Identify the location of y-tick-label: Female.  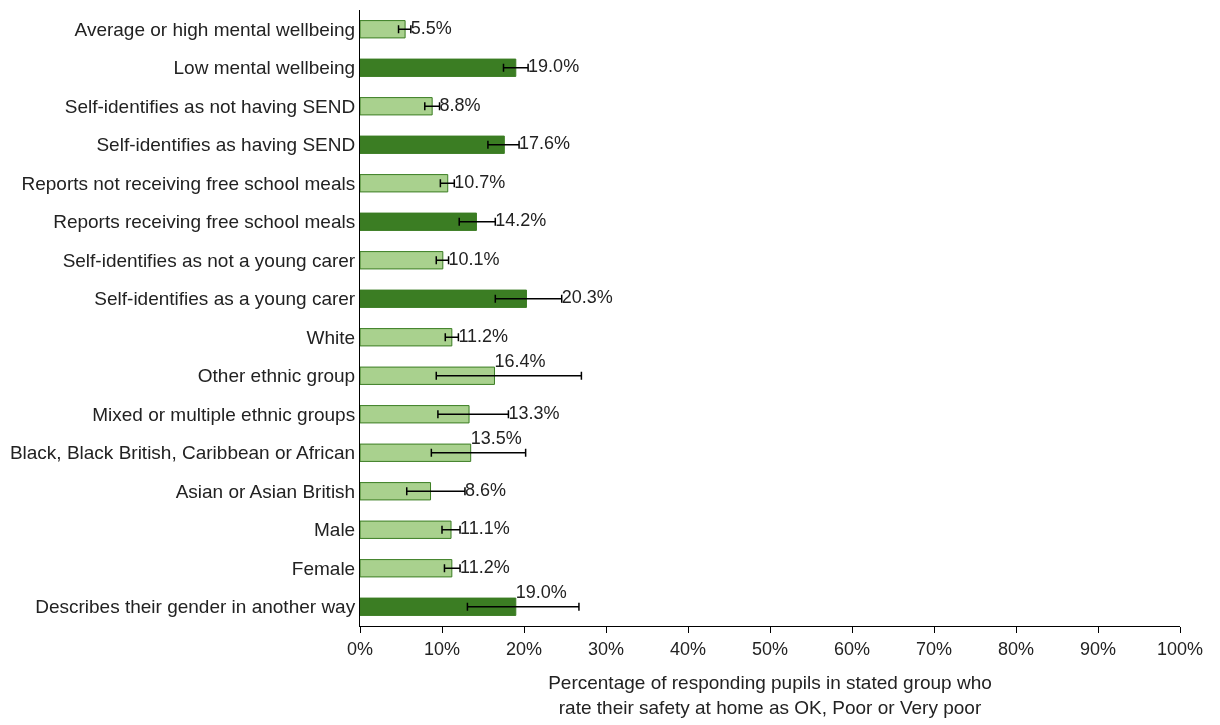
(323, 568).